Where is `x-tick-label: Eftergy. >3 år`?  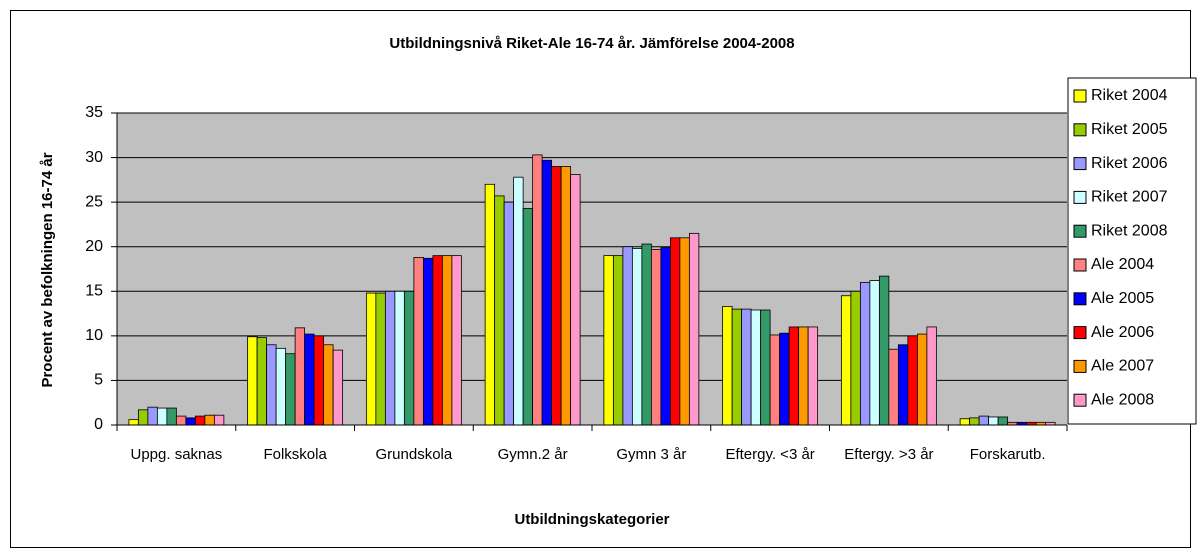 x-tick-label: Eftergy. >3 år is located at coordinates (889, 454).